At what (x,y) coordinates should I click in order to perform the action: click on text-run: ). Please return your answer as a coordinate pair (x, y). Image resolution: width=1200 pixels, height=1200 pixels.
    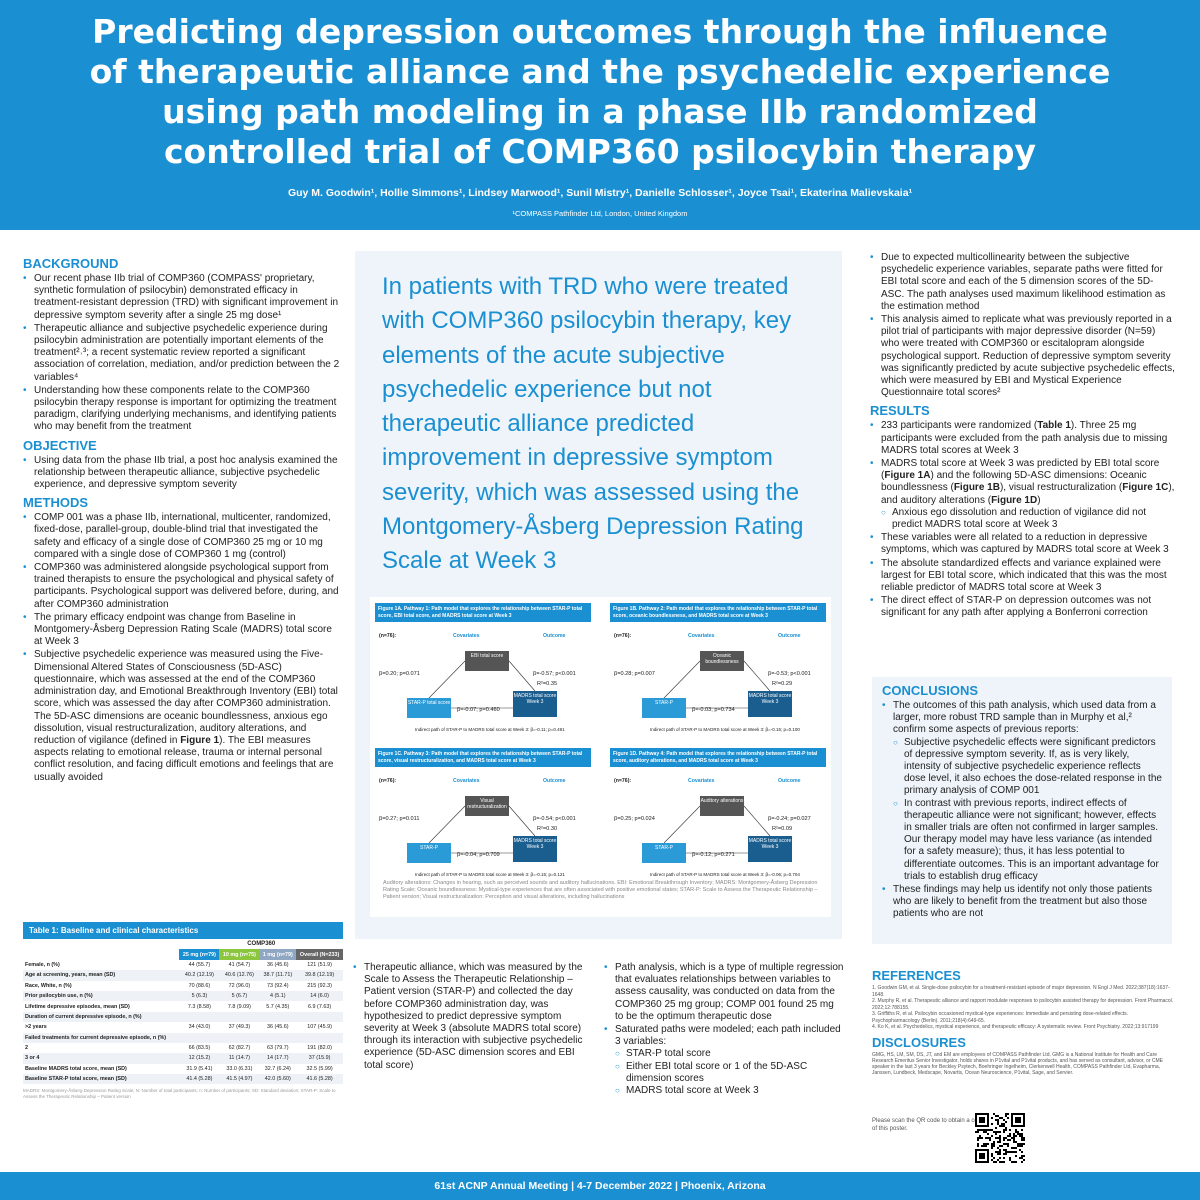
    Looking at the image, I should click on (1039, 500).